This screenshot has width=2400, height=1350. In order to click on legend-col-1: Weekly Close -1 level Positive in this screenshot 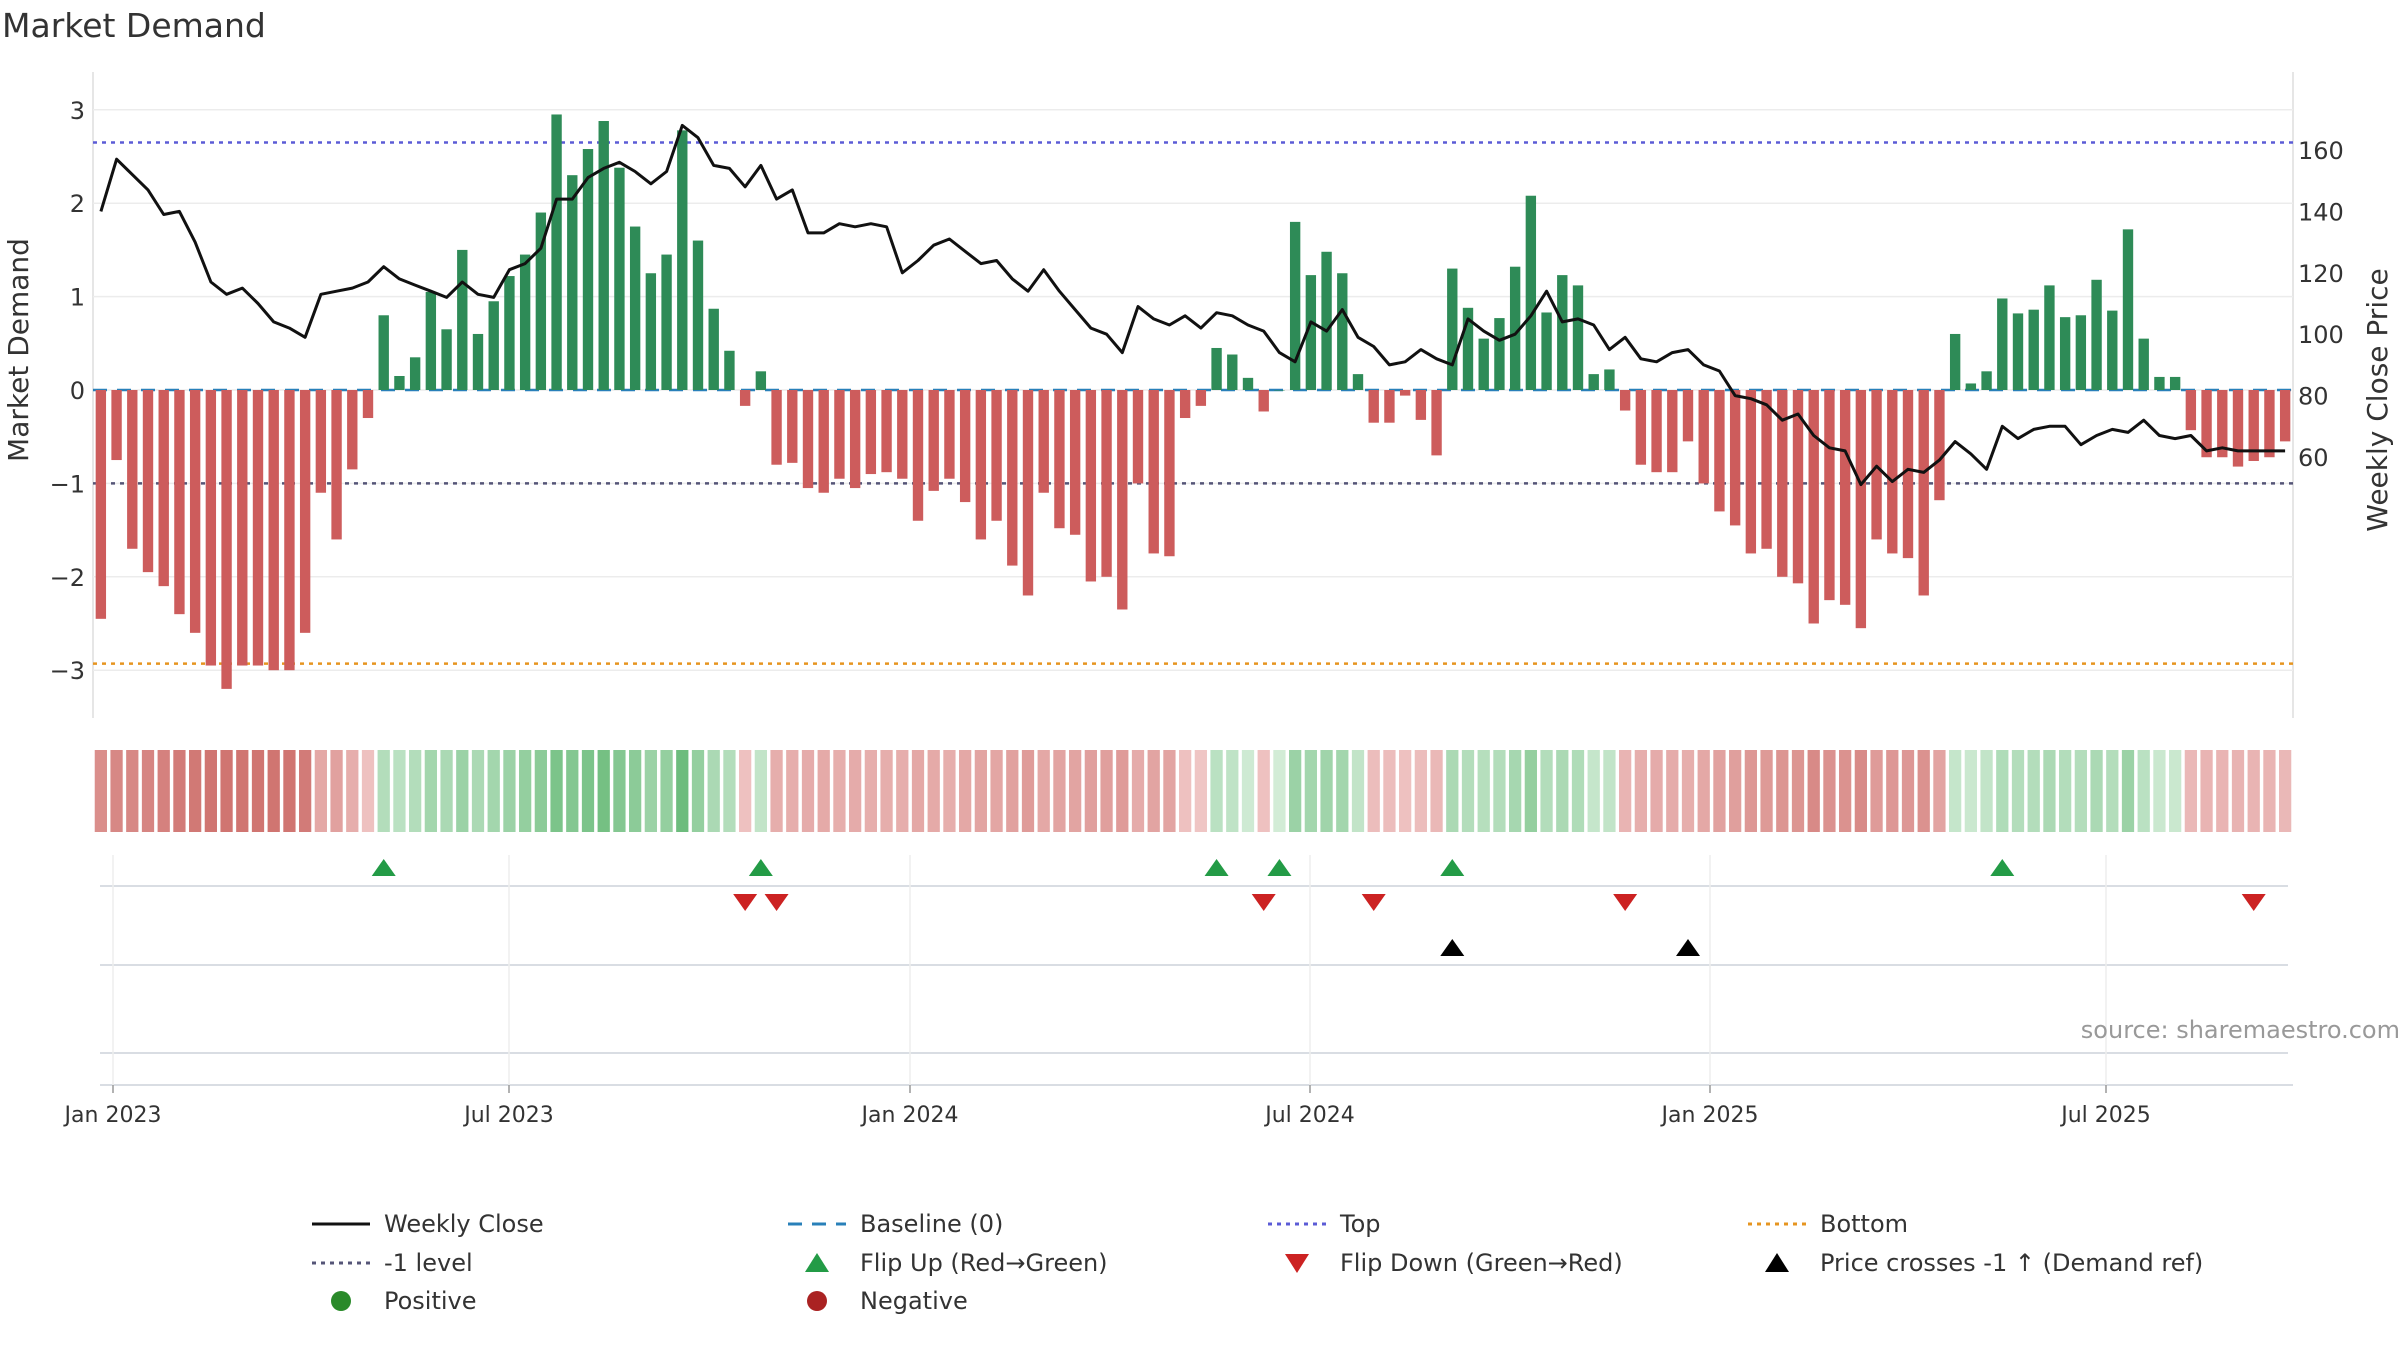, I will do `click(427, 1263)`.